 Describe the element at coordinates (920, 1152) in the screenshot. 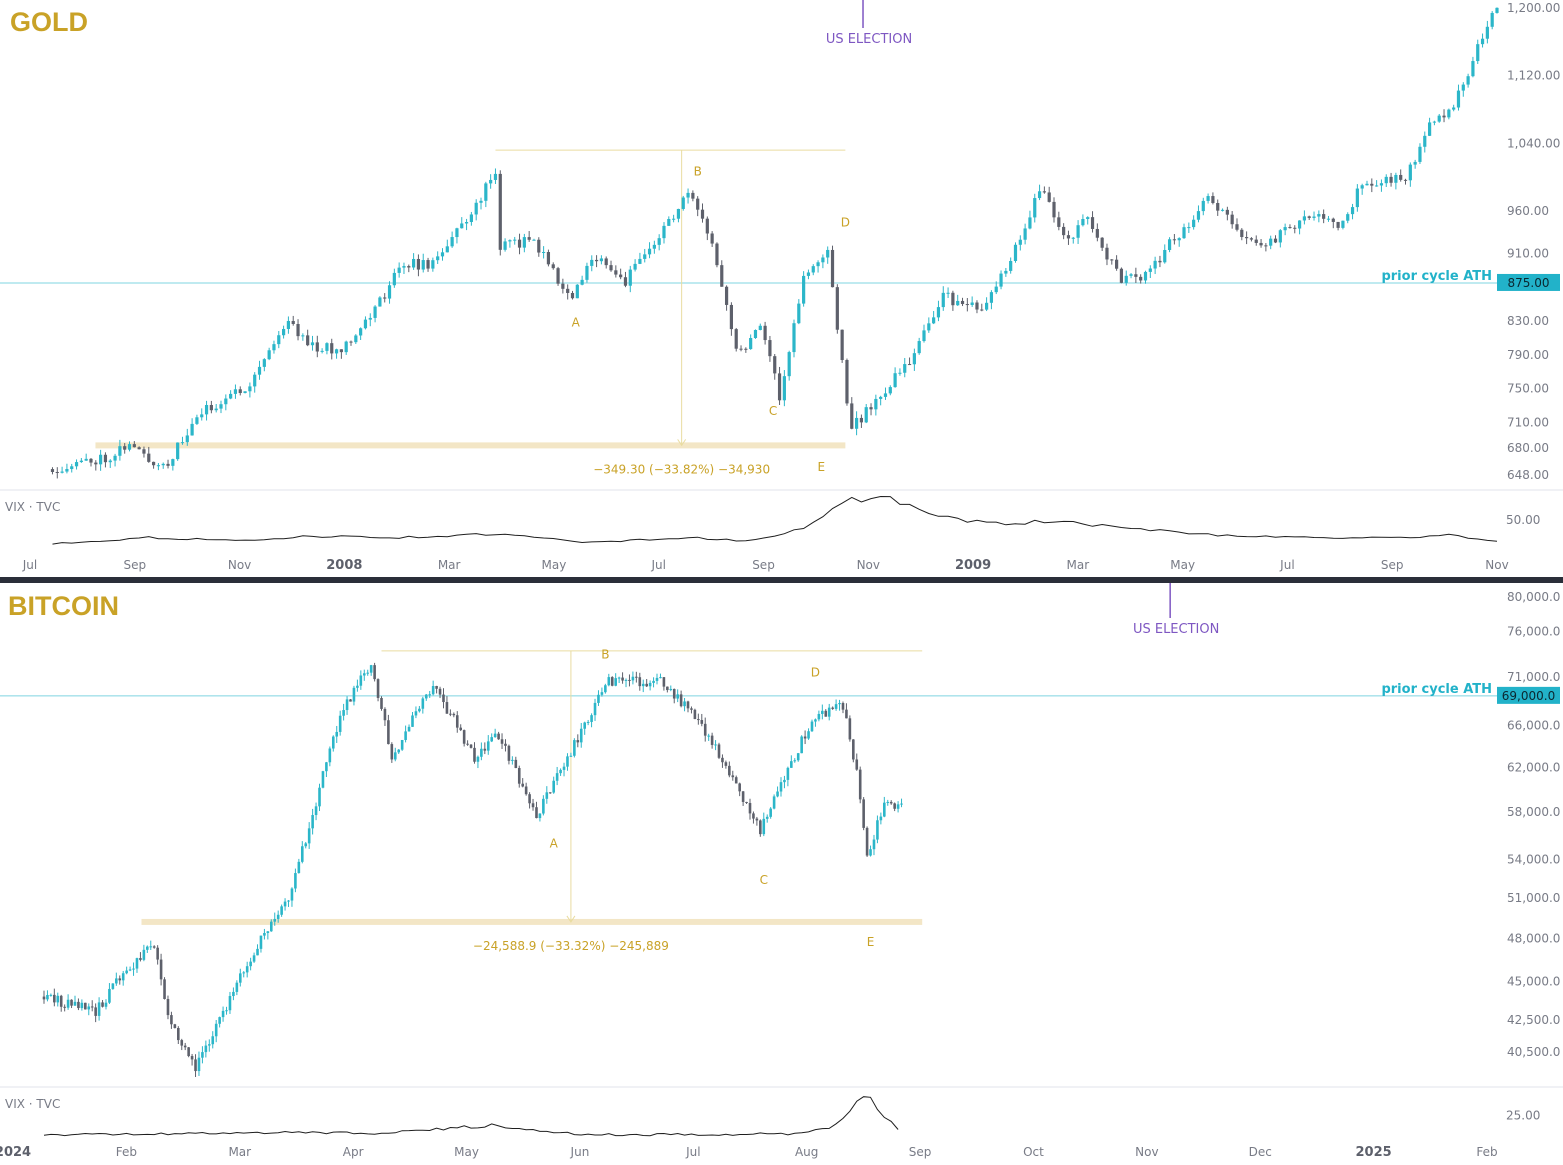

I see `time-tick: Sep` at that location.